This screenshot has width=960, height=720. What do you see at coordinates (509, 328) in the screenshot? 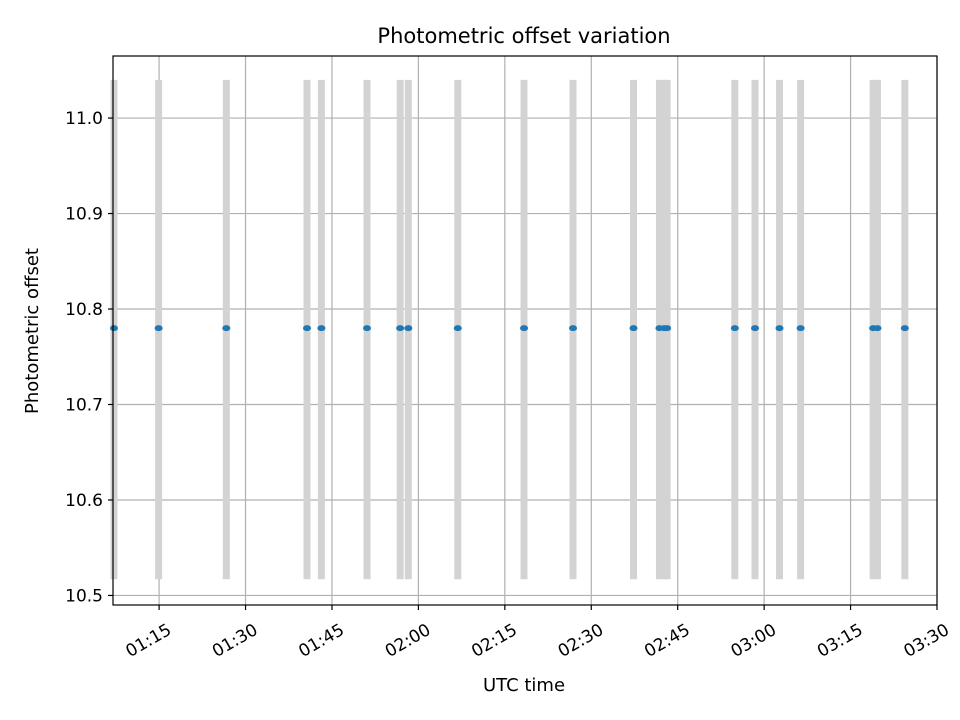
I see `data-point-layer` at bounding box center [509, 328].